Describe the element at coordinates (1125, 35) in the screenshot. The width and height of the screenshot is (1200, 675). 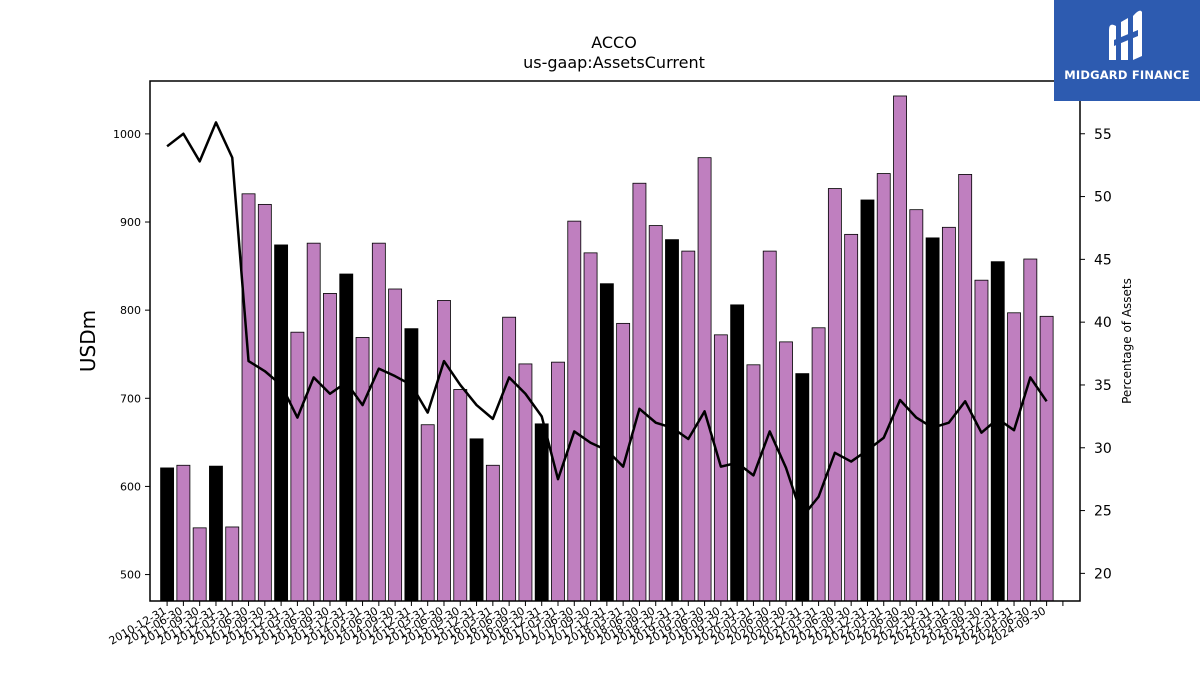
I see `logo-mark-icon` at that location.